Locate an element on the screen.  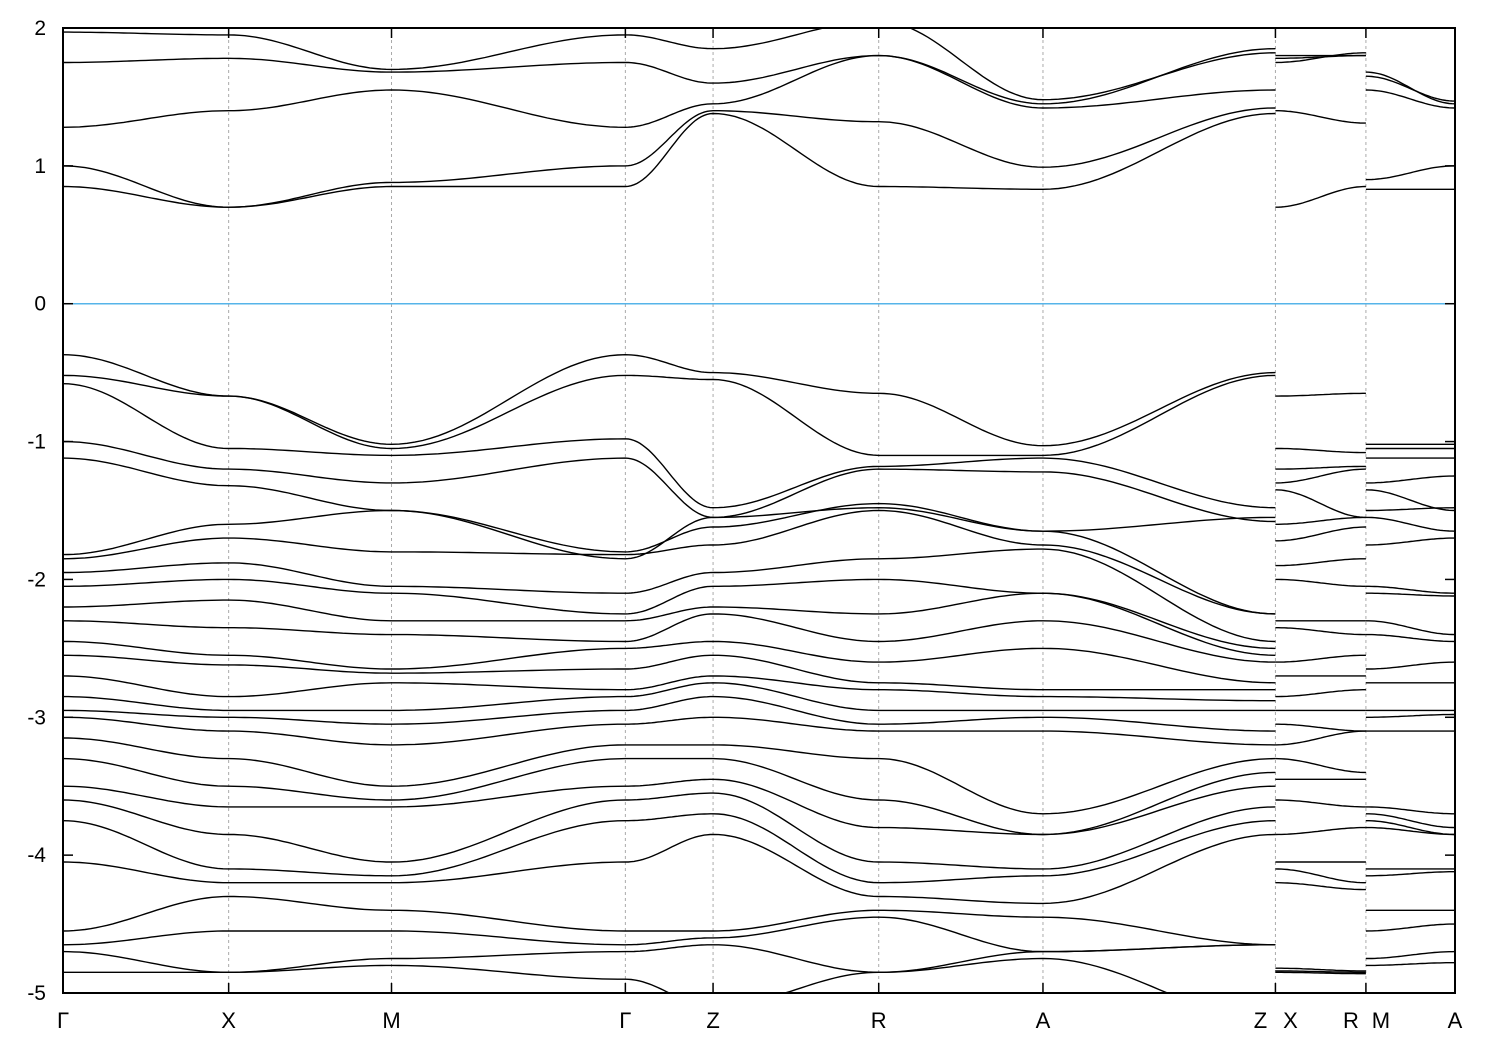
y-tick-label: -4 is located at coordinates (36, 855).